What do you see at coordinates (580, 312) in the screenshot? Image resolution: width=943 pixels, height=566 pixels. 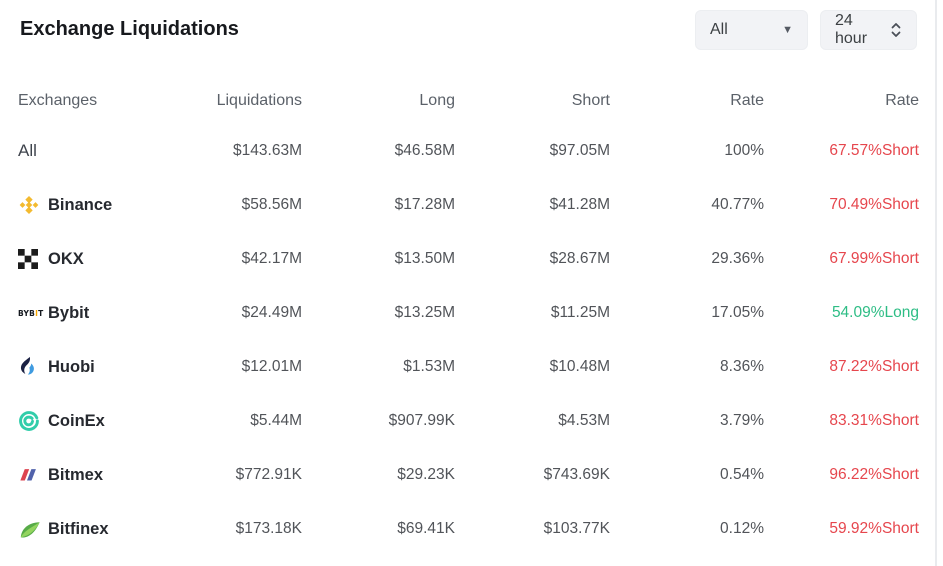 I see `short-value: $11.25M` at bounding box center [580, 312].